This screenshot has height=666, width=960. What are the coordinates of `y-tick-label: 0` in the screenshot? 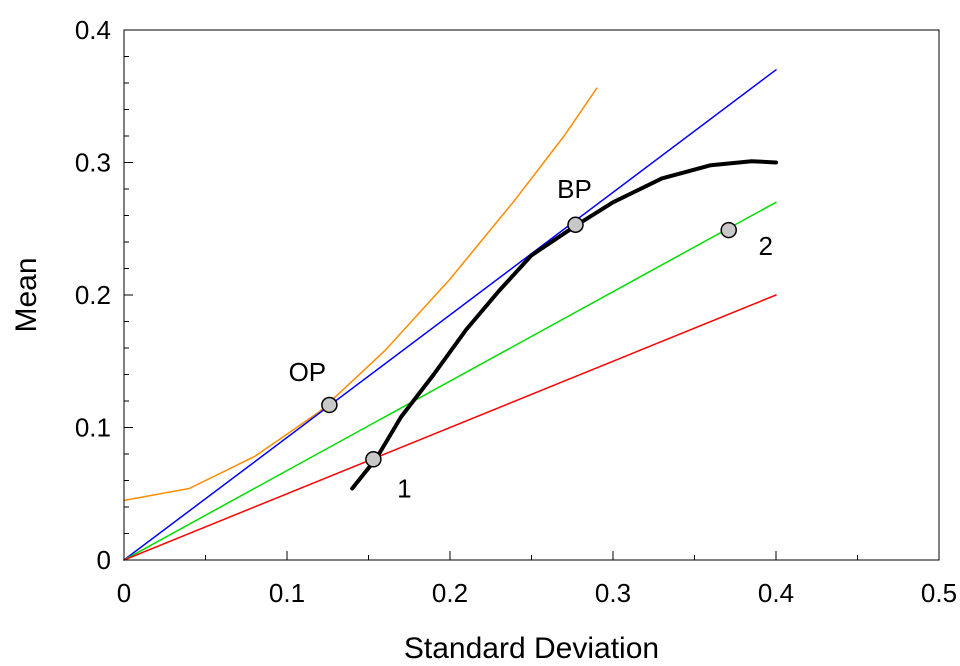 It's located at (104, 560).